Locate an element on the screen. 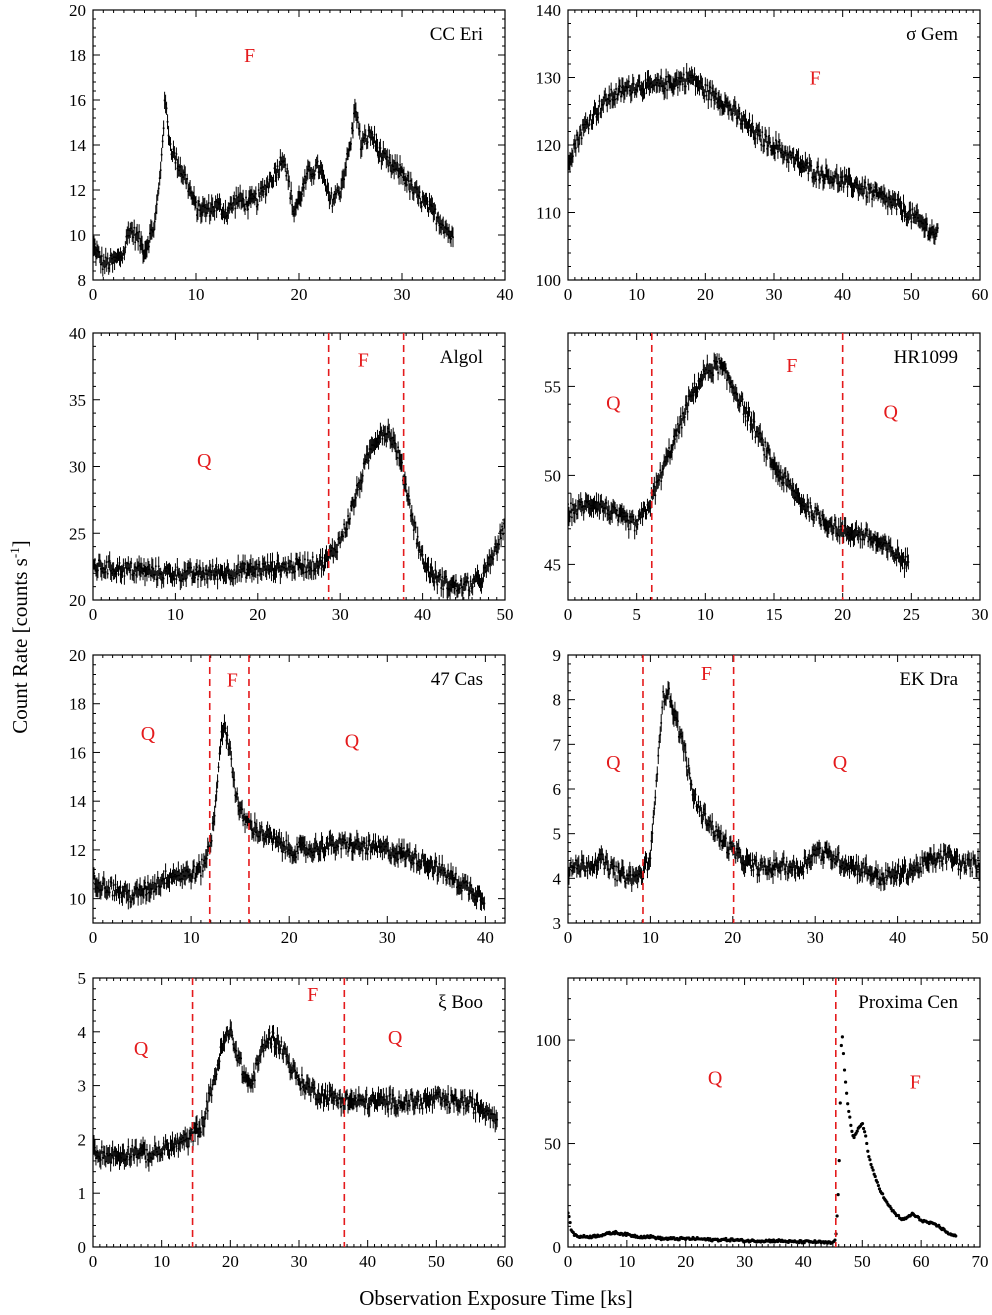 This screenshot has width=992, height=1315. y-tick-label: 25 is located at coordinates (77, 533).